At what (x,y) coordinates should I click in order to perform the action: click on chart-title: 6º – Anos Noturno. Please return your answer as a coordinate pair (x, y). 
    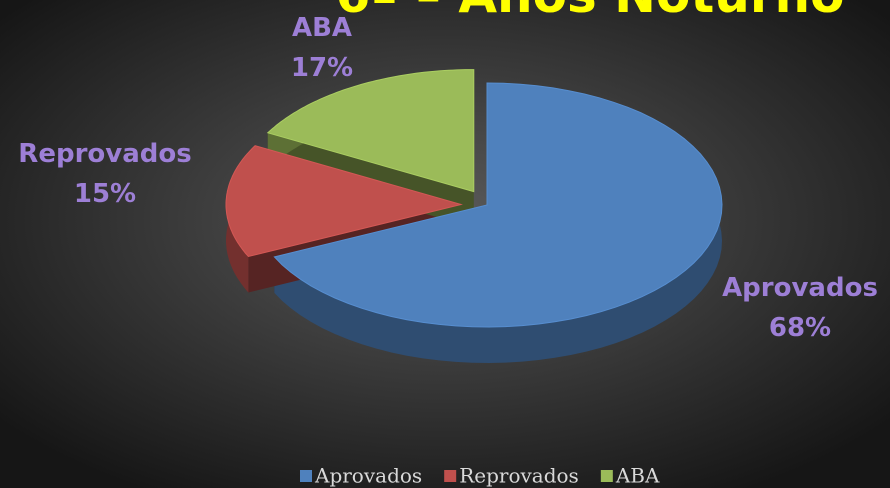
    Looking at the image, I should click on (590, 12).